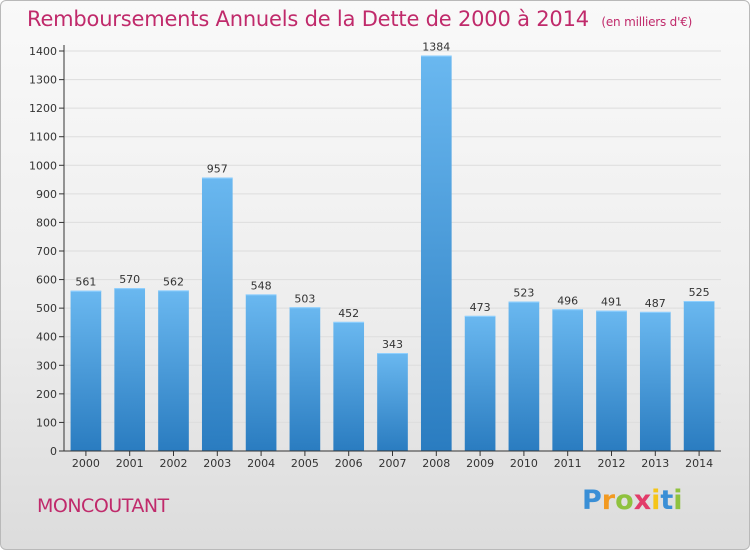  What do you see at coordinates (103, 506) in the screenshot?
I see `commune-name: MONCOUTANT` at bounding box center [103, 506].